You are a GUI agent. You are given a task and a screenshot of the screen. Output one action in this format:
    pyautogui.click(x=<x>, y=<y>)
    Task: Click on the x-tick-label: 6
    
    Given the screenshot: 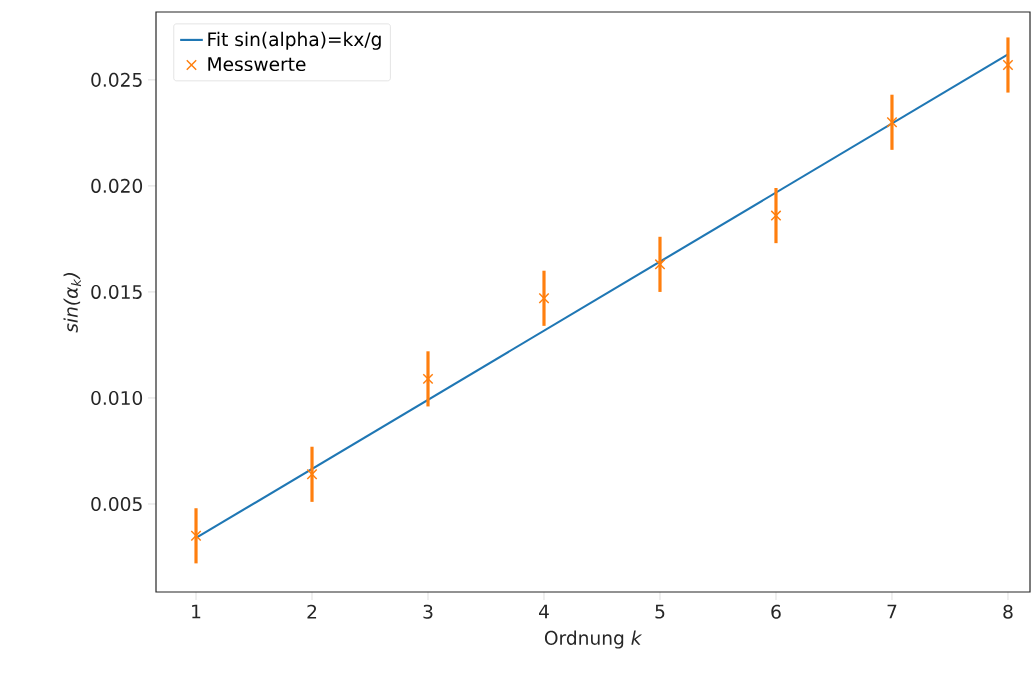 What is the action you would take?
    pyautogui.click(x=776, y=611)
    